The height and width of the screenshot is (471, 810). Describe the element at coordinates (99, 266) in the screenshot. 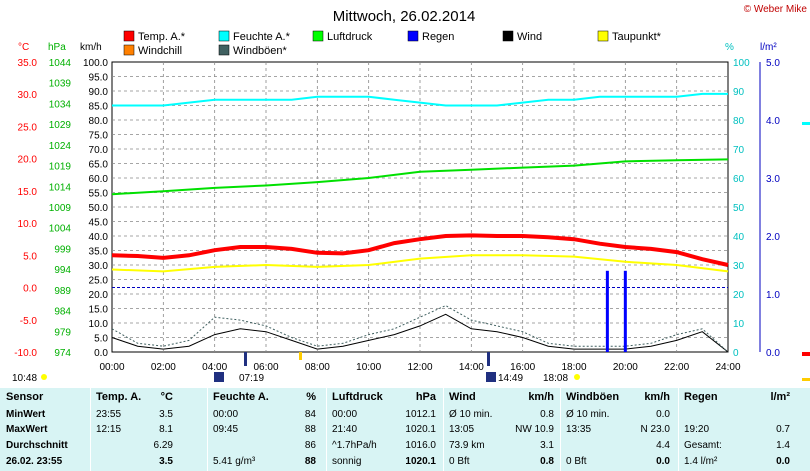

I see `wind-tick-label: 30.0` at that location.